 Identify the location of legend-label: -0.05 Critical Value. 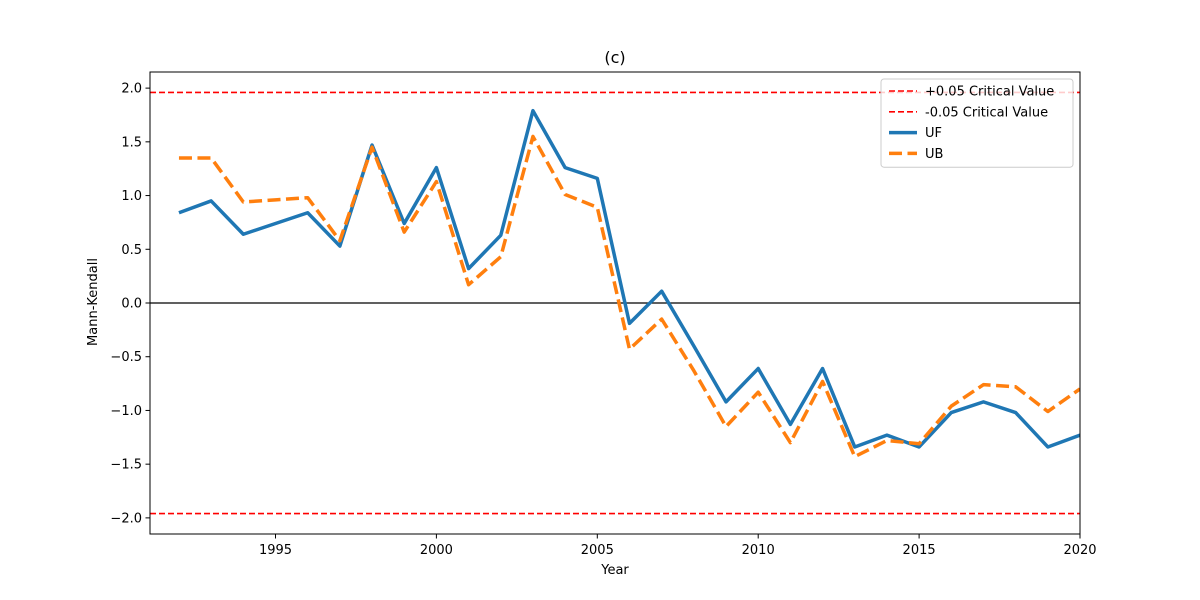
(986, 112).